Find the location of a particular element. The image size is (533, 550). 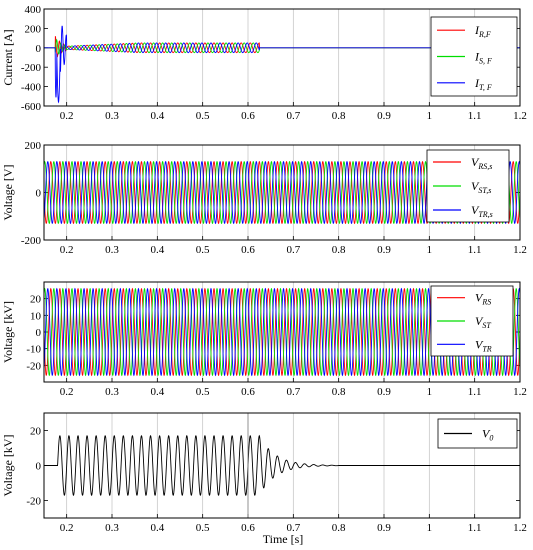

legend-label: VTR,s is located at coordinates (482, 211).